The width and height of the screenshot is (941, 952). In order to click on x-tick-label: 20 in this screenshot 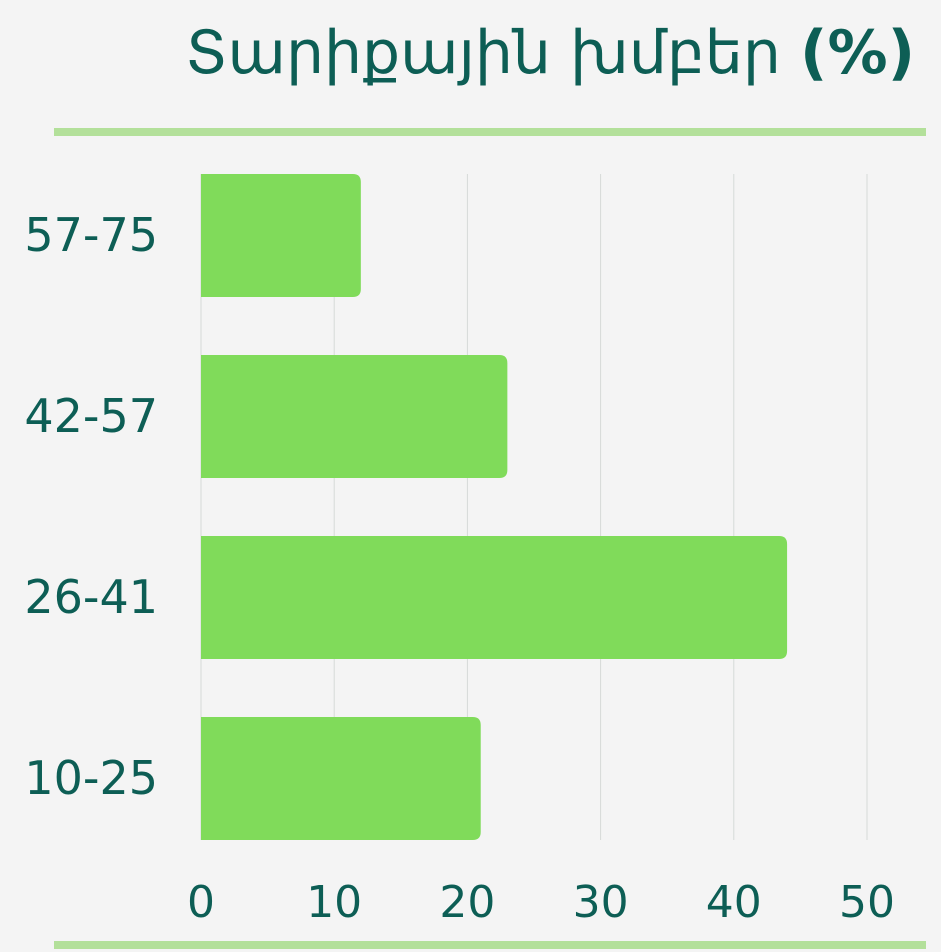, I will do `click(467, 902)`.